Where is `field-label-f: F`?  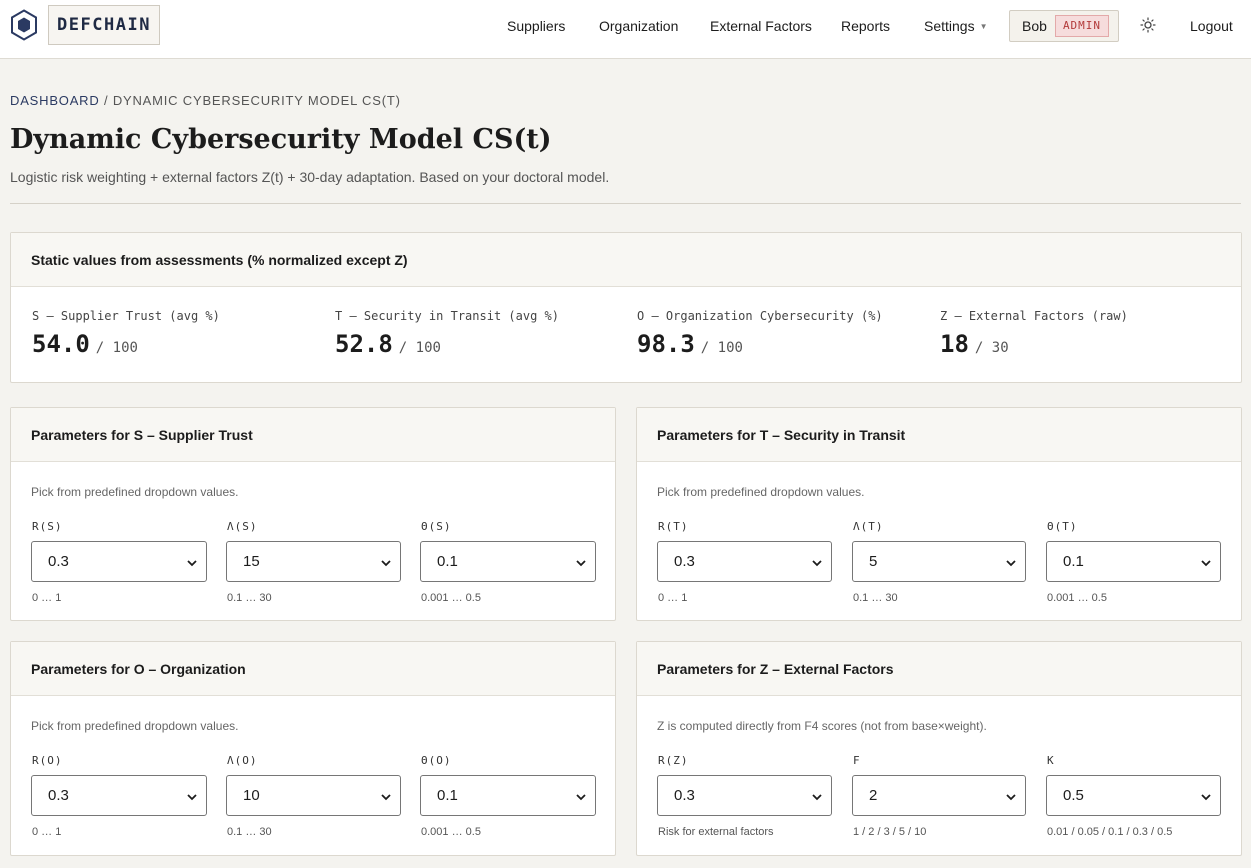 field-label-f: F is located at coordinates (857, 760).